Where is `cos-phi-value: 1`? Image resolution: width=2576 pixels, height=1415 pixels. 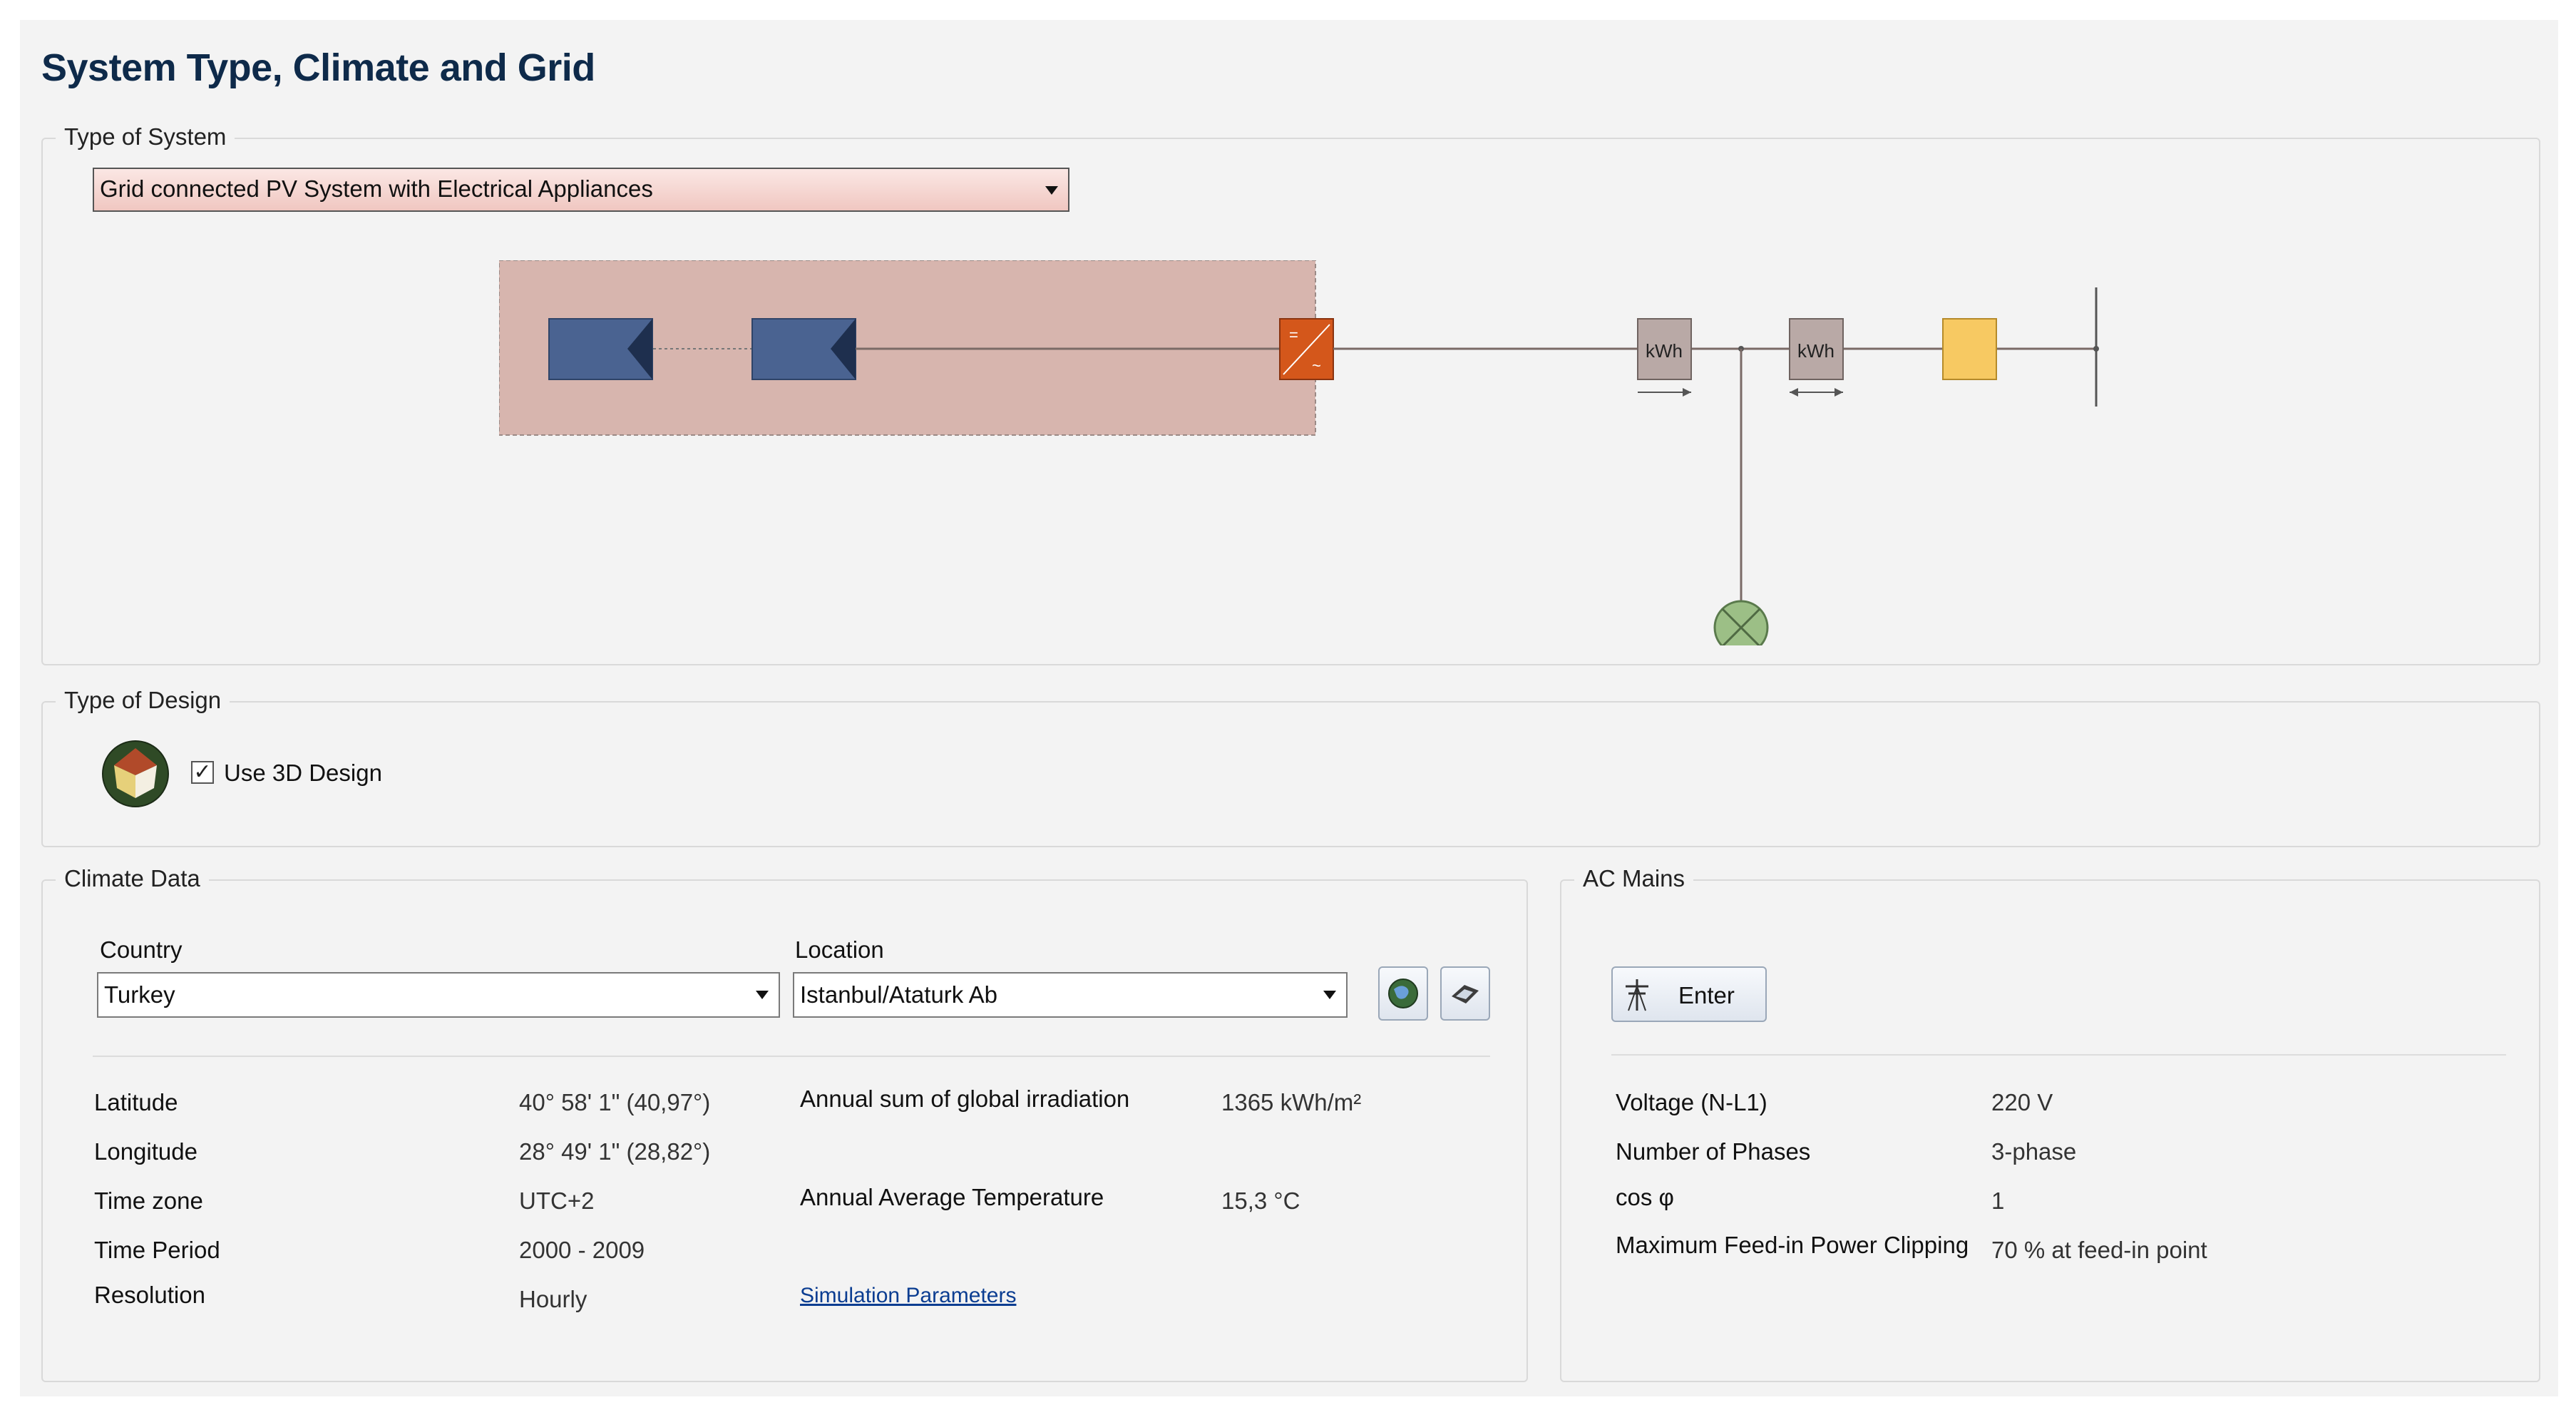 cos-phi-value: 1 is located at coordinates (1998, 1200).